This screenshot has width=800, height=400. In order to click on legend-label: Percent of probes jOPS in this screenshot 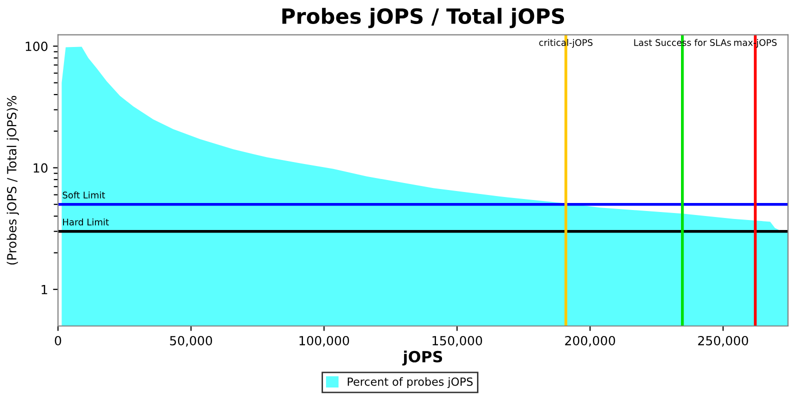, I will do `click(410, 382)`.